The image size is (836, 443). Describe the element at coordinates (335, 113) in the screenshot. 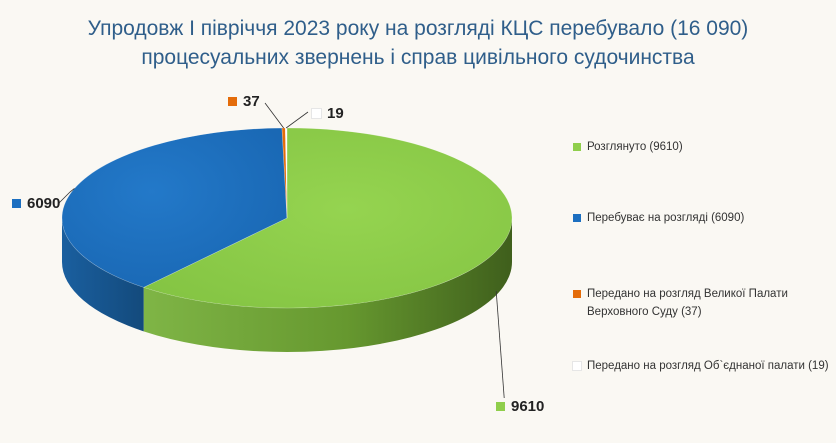

I see `data-label-19-text: 19` at that location.